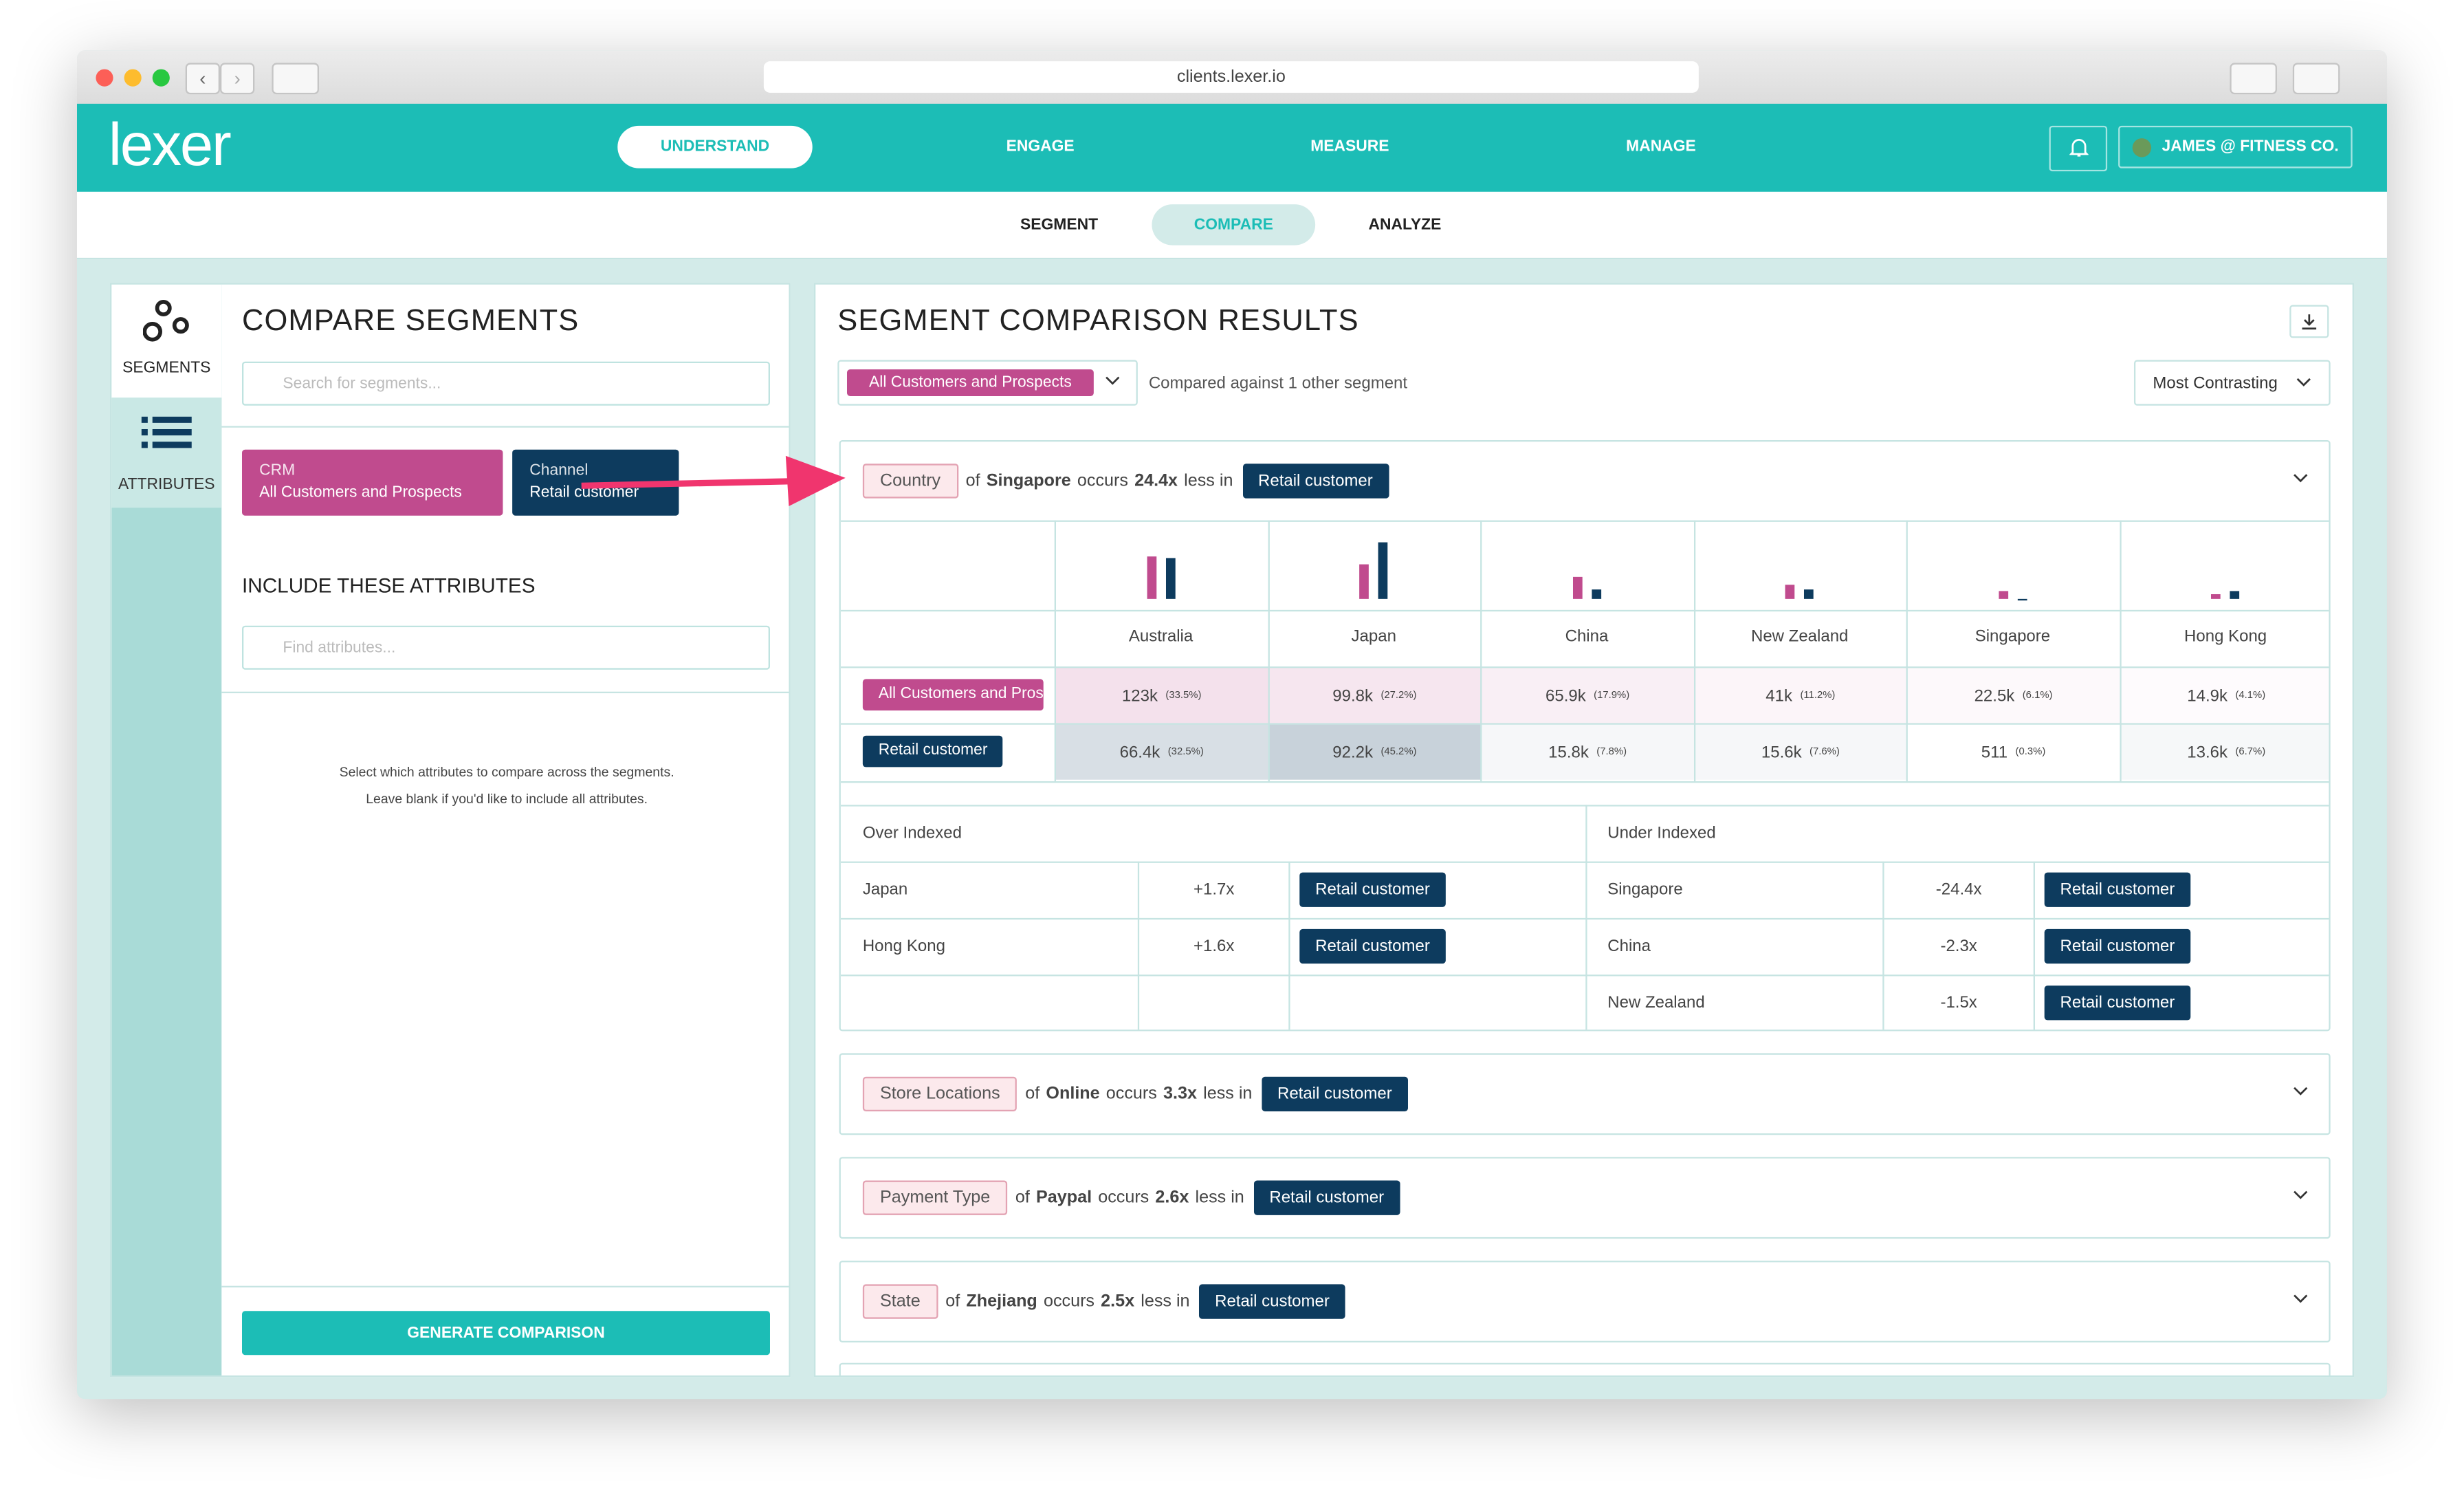 The height and width of the screenshot is (1502, 2464). I want to click on section-title: INCLUDE THESE ATTRIBUTES, so click(388, 586).